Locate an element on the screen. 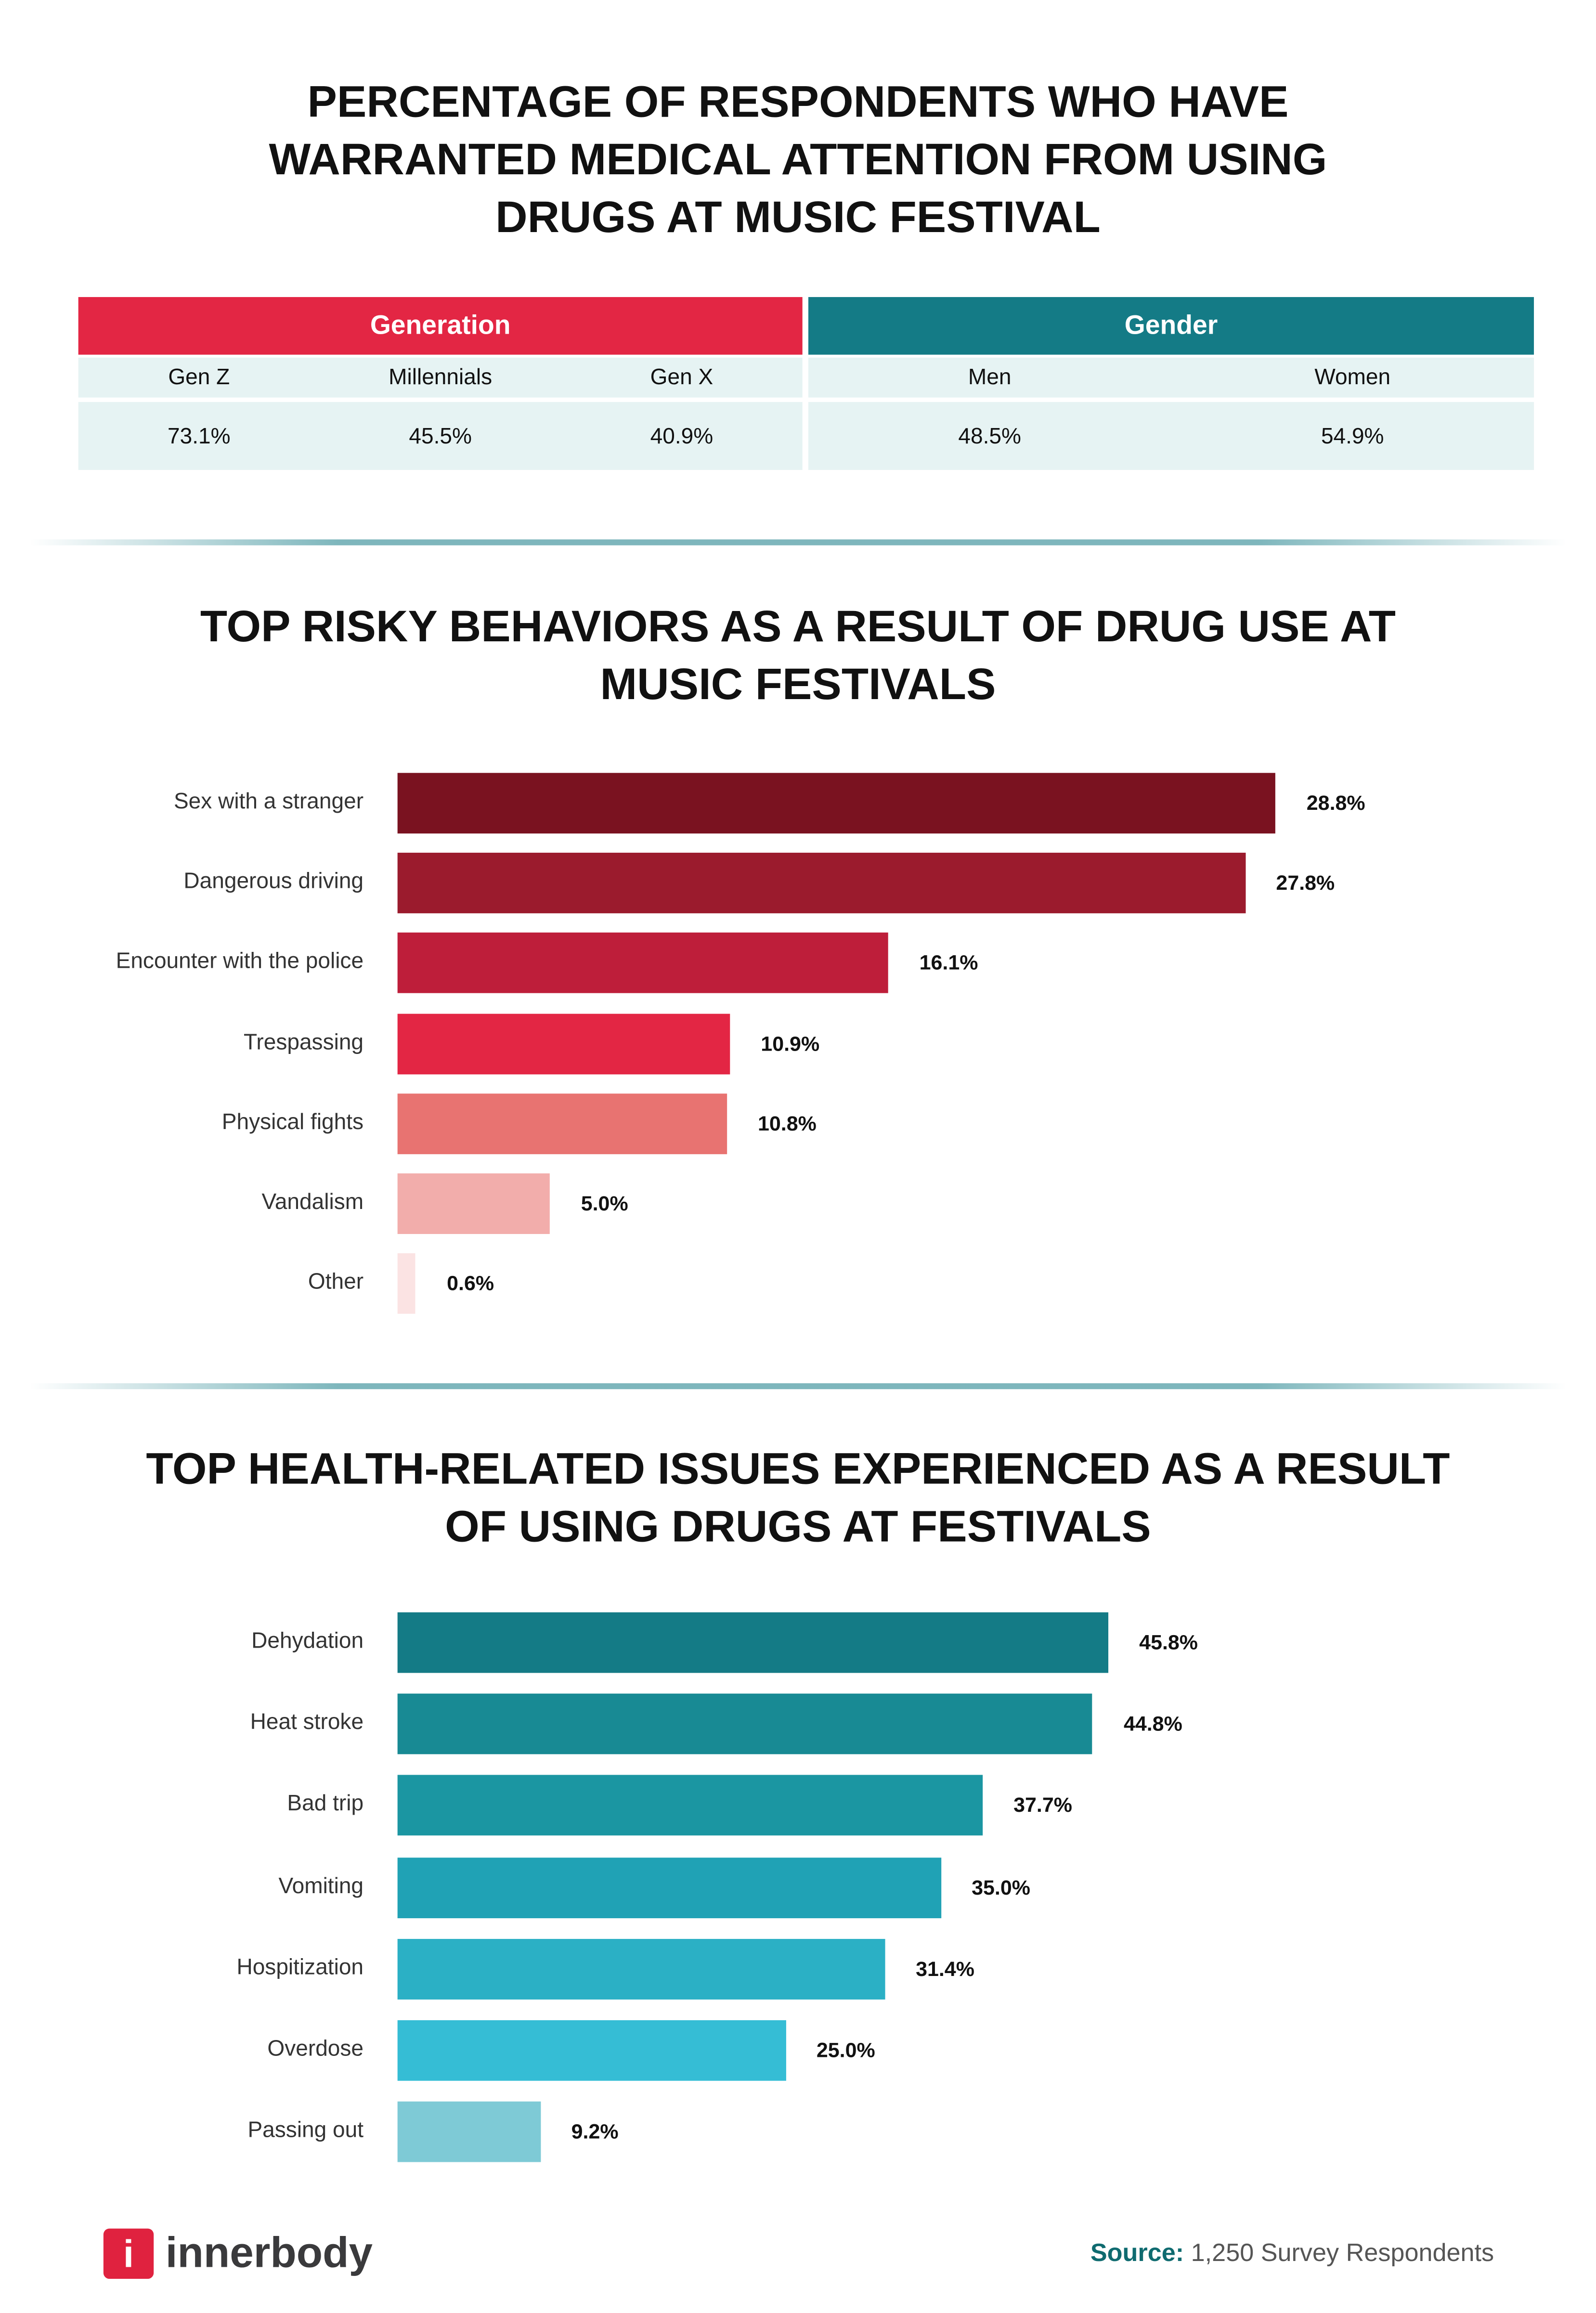 This screenshot has height=2313, width=1596. gender-values: 48.5% 54.9% is located at coordinates (1171, 436).